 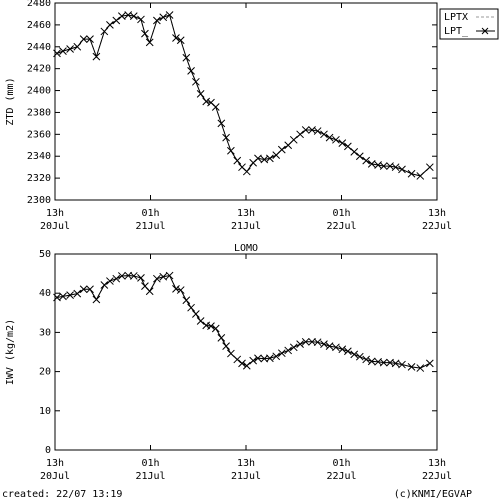 I want to click on chart-title: LOMO, so click(x=246, y=248).